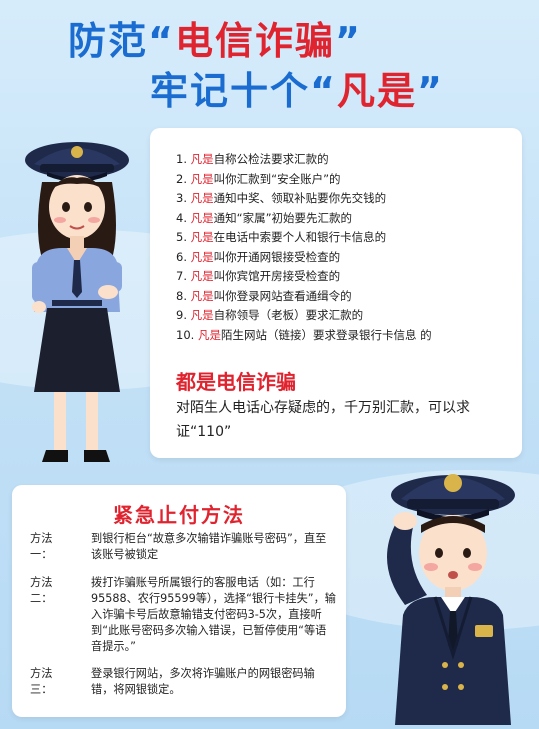 The width and height of the screenshot is (539, 729). Describe the element at coordinates (41, 546) in the screenshot. I see `method-label: 方法一：` at that location.